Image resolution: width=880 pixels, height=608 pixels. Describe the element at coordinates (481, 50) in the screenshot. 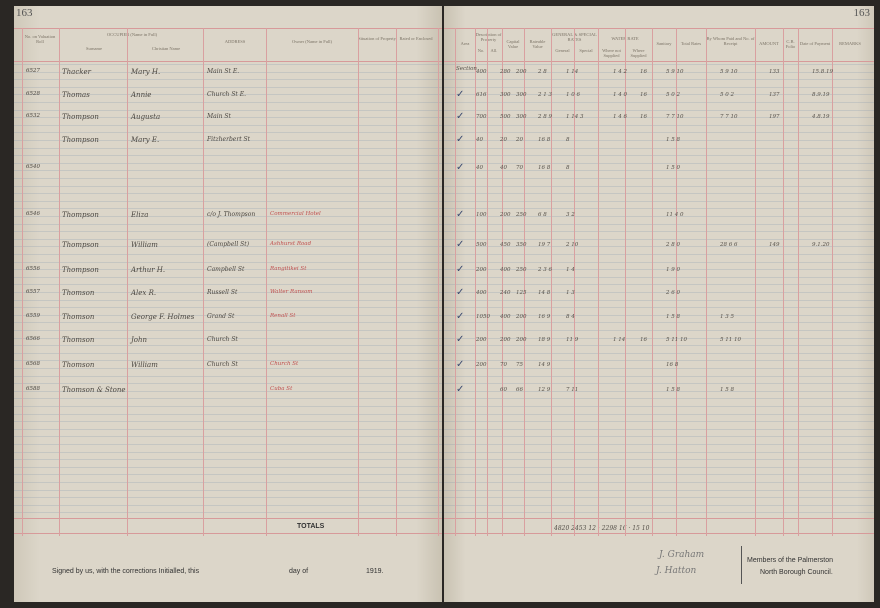

I see `header-no: No.` at that location.